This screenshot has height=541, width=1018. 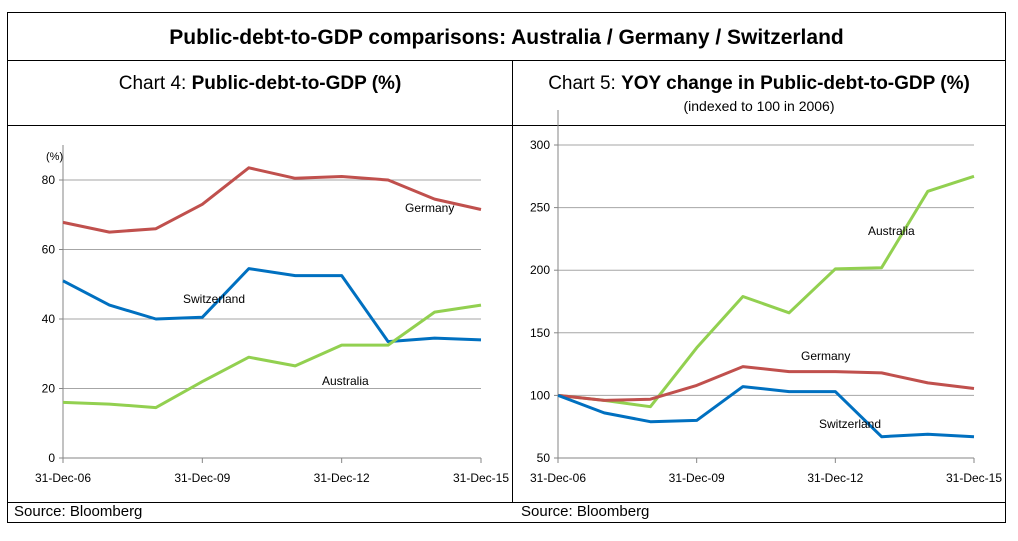 I want to click on chart4-series-germany, so click(x=272, y=200).